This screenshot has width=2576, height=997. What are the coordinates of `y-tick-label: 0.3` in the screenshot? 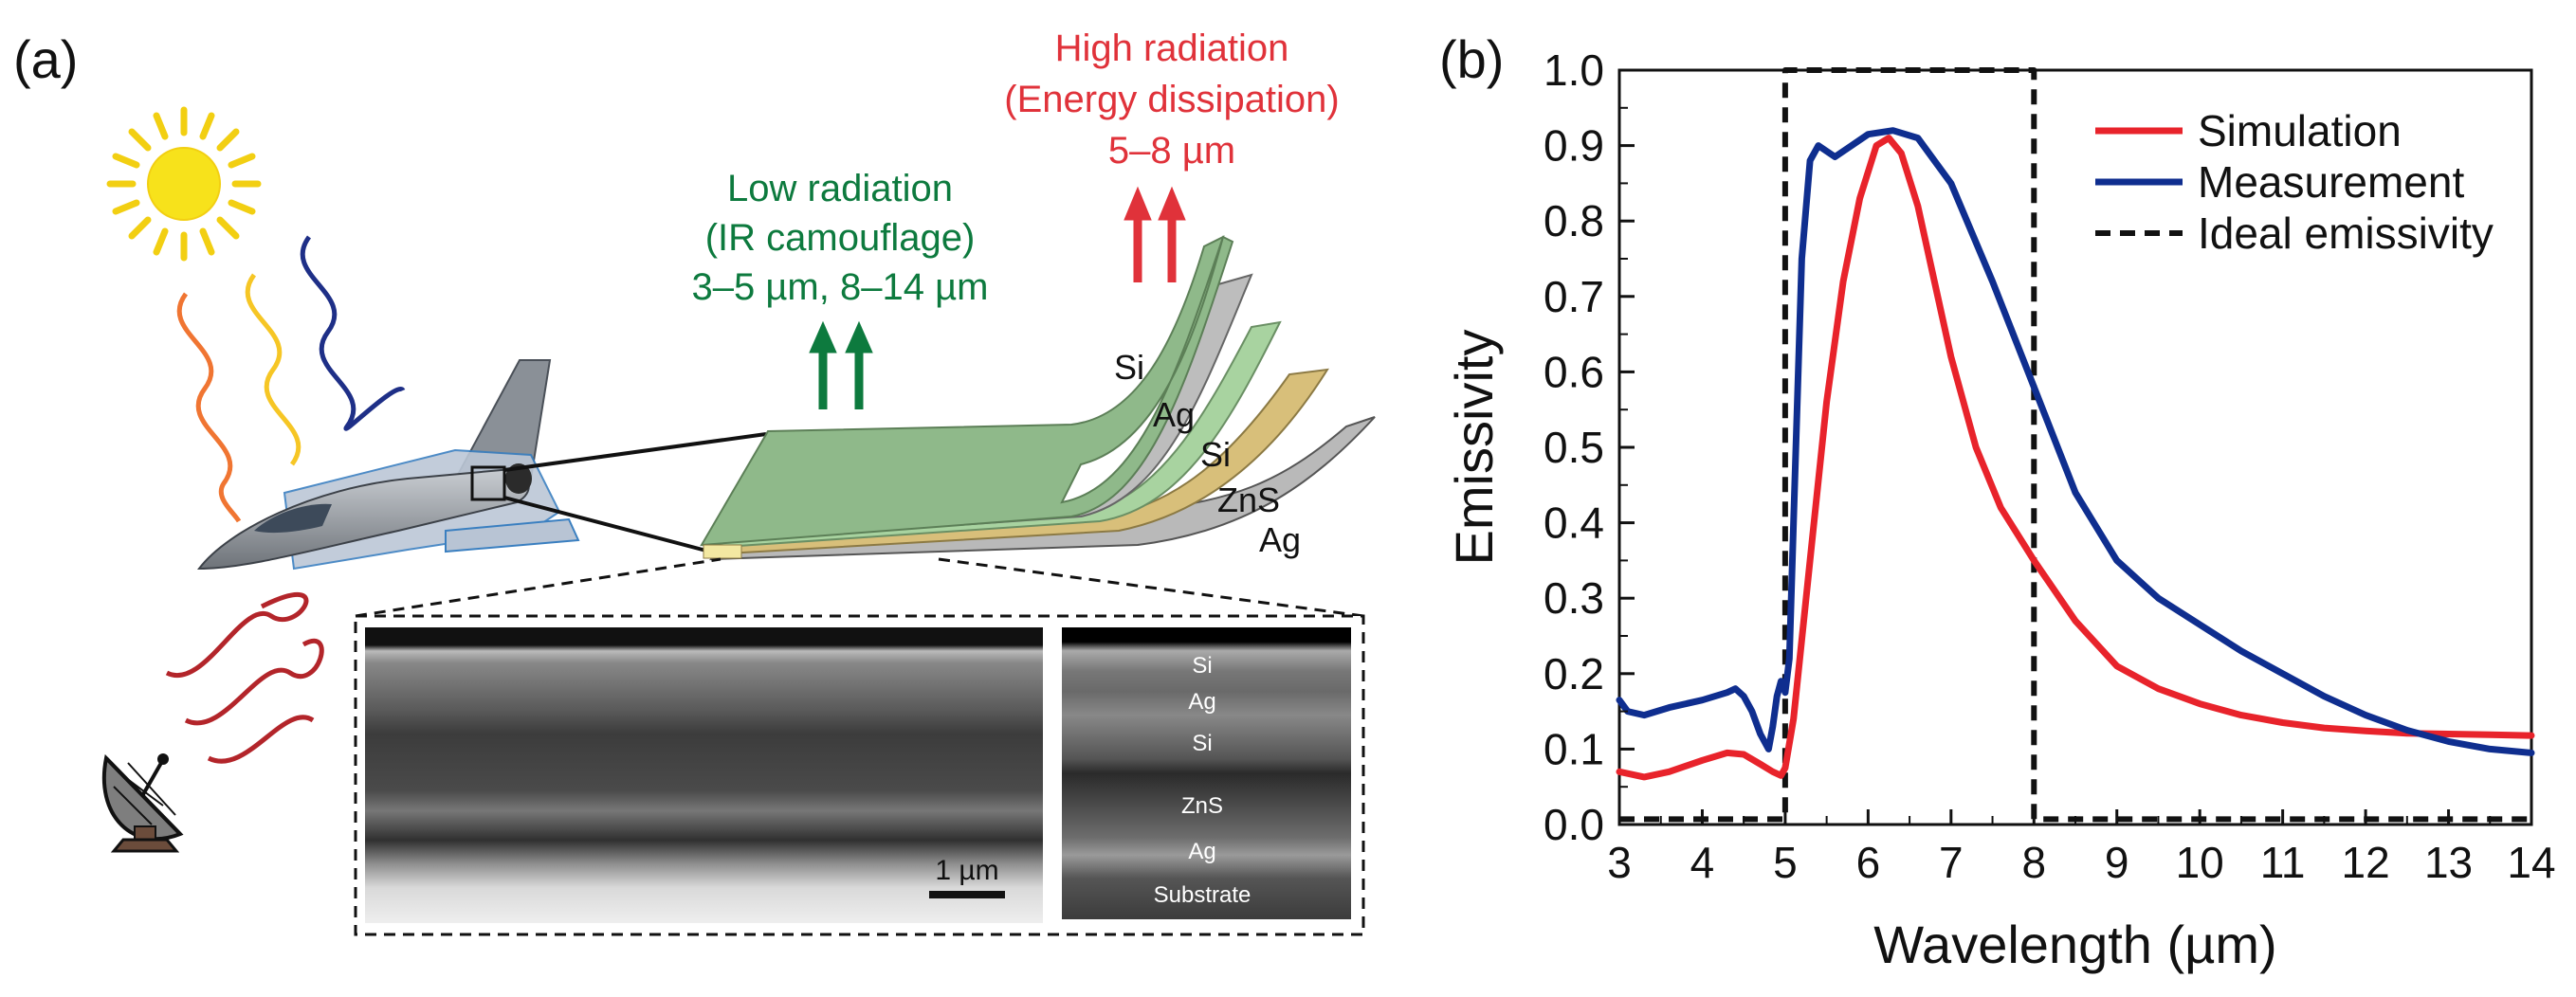 It's located at (1574, 598).